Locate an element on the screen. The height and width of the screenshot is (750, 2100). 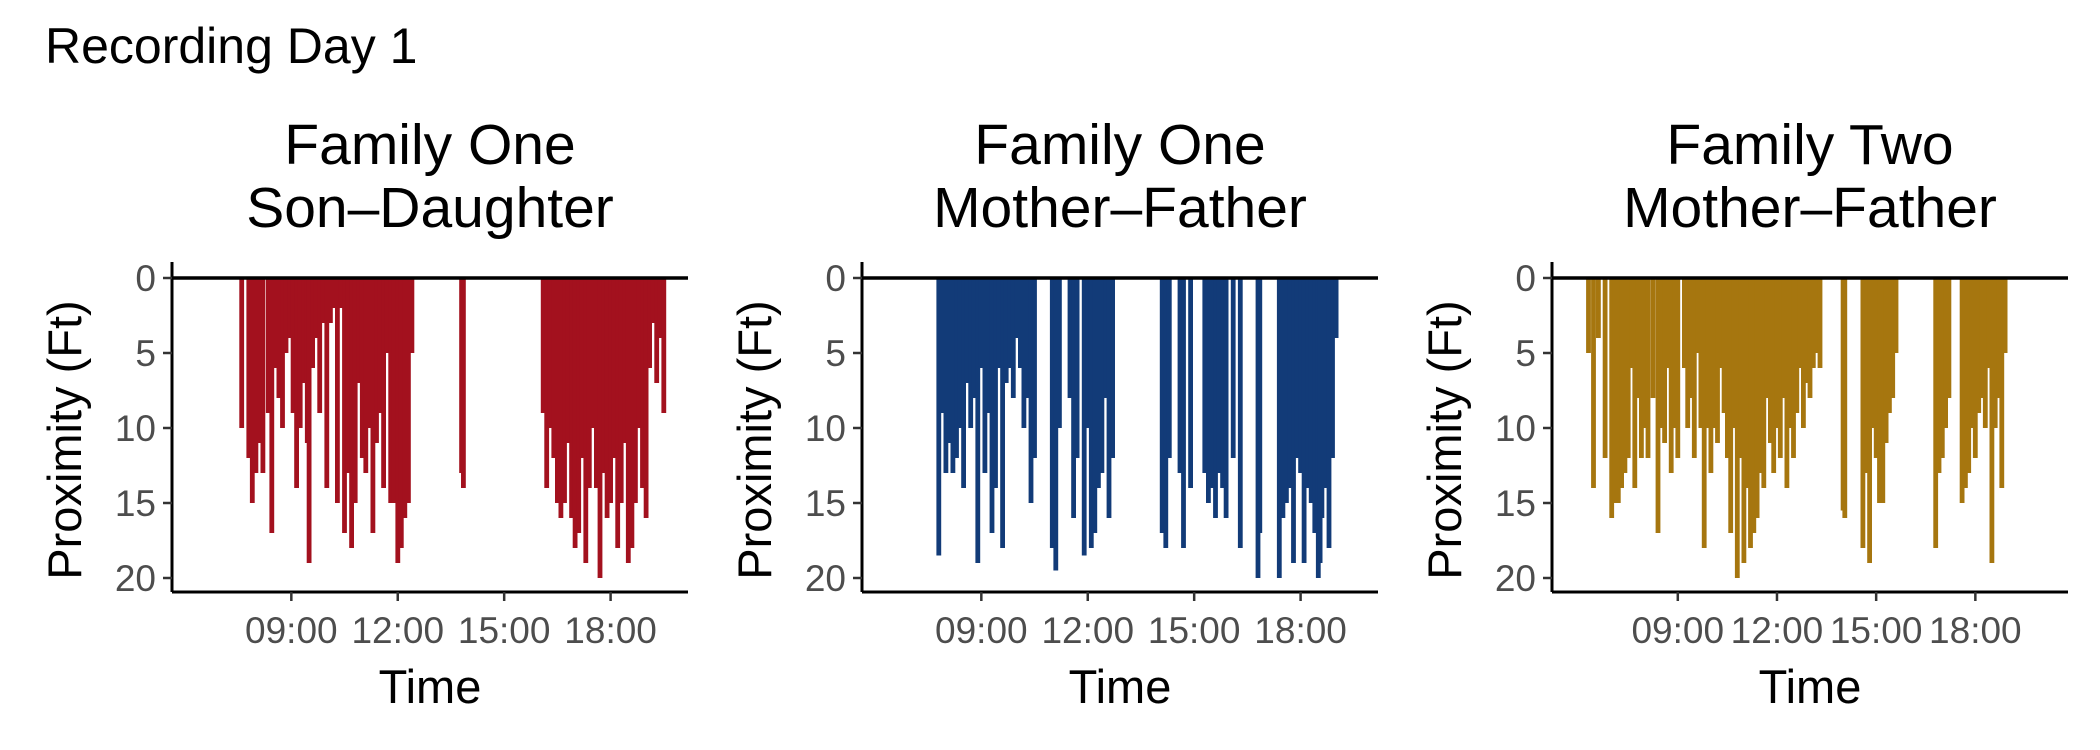
bars-group is located at coordinates (1797, 428).